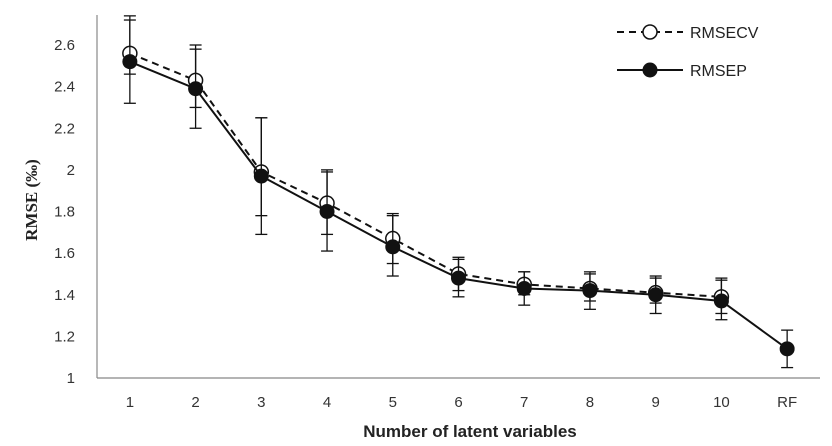  Describe the element at coordinates (64, 253) in the screenshot. I see `y-tick-label: 1.6` at that location.